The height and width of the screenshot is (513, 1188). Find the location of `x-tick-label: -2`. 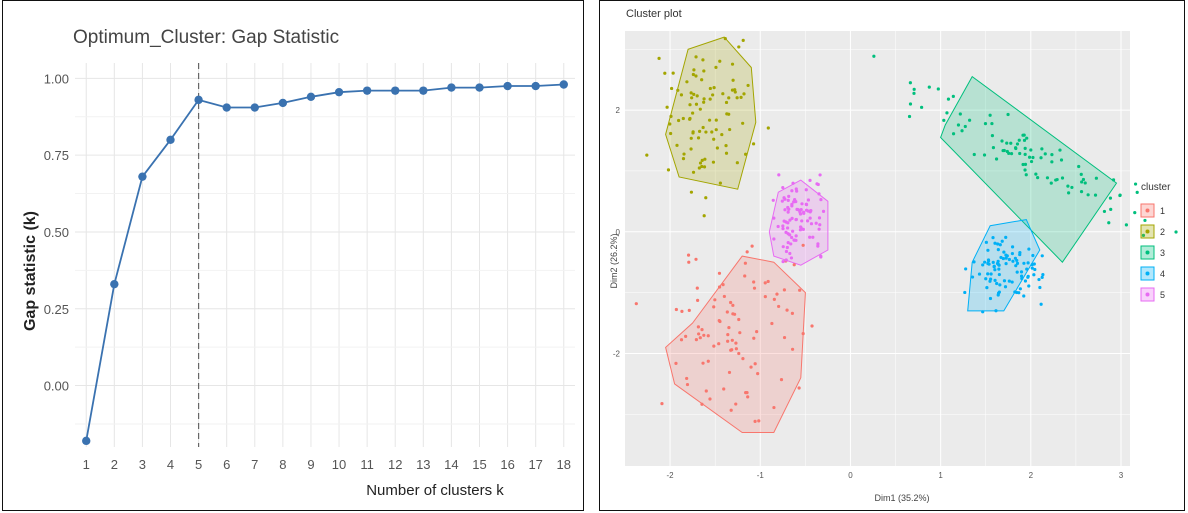

x-tick-label: -2 is located at coordinates (671, 475).